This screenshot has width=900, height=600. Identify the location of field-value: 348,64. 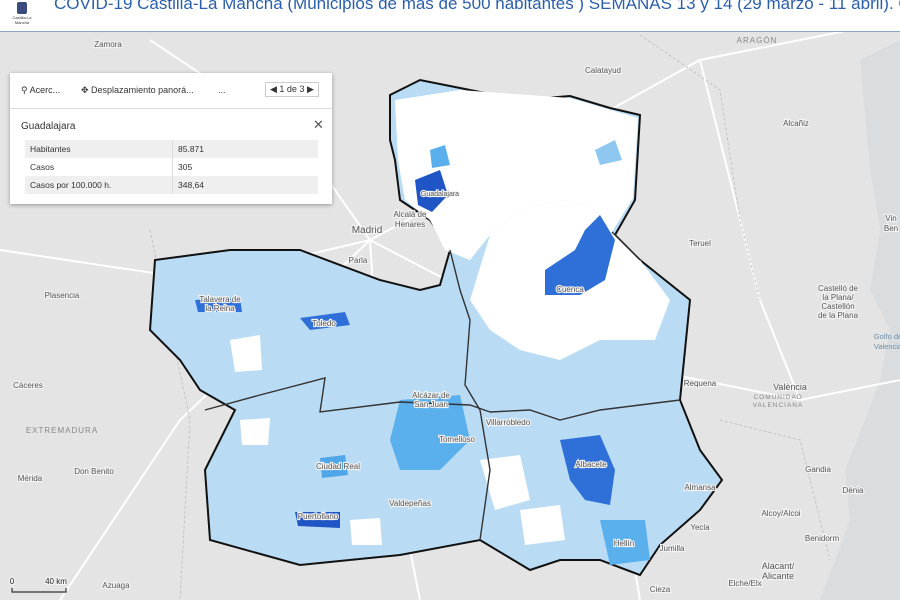
(245, 185).